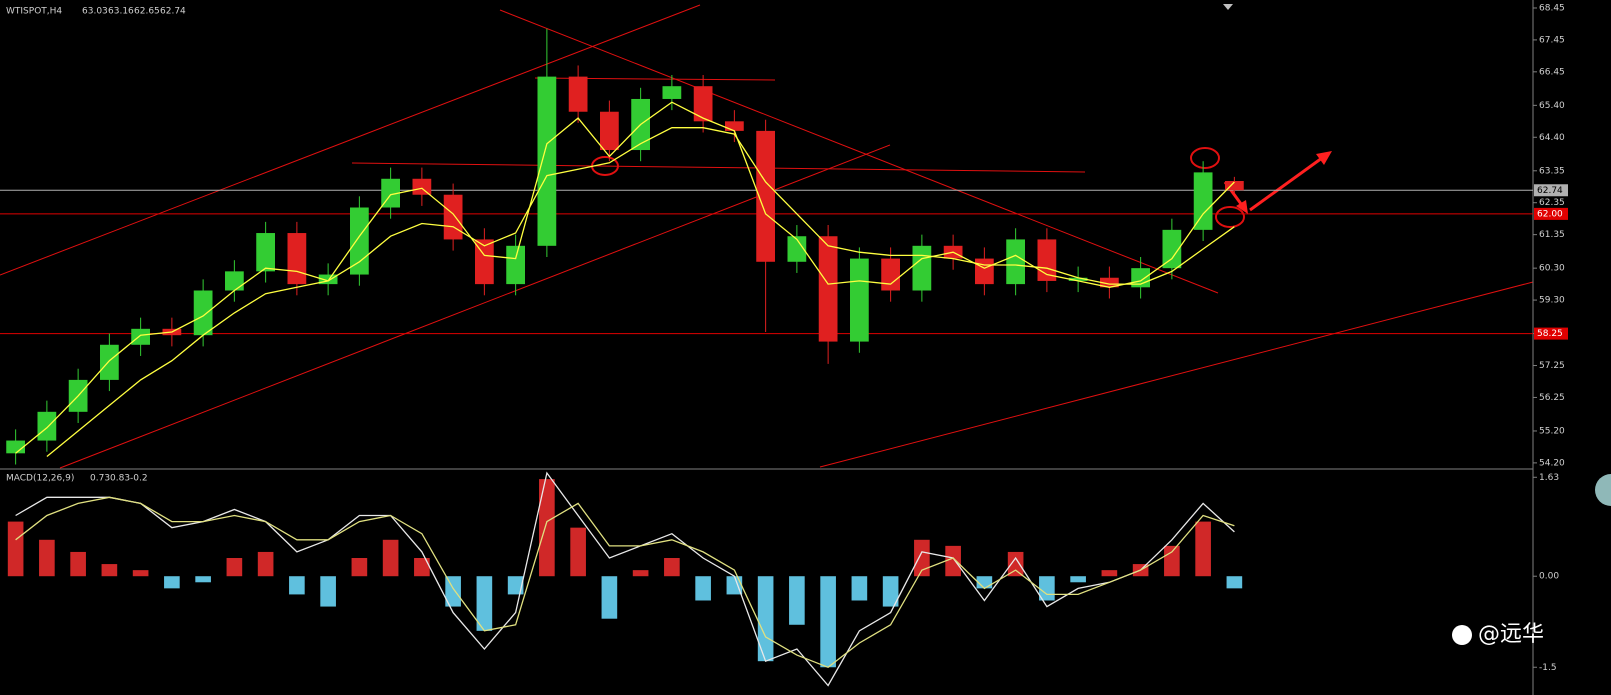 The width and height of the screenshot is (1611, 695). What do you see at coordinates (1552, 398) in the screenshot?
I see `y-tick-label: 56.25` at bounding box center [1552, 398].